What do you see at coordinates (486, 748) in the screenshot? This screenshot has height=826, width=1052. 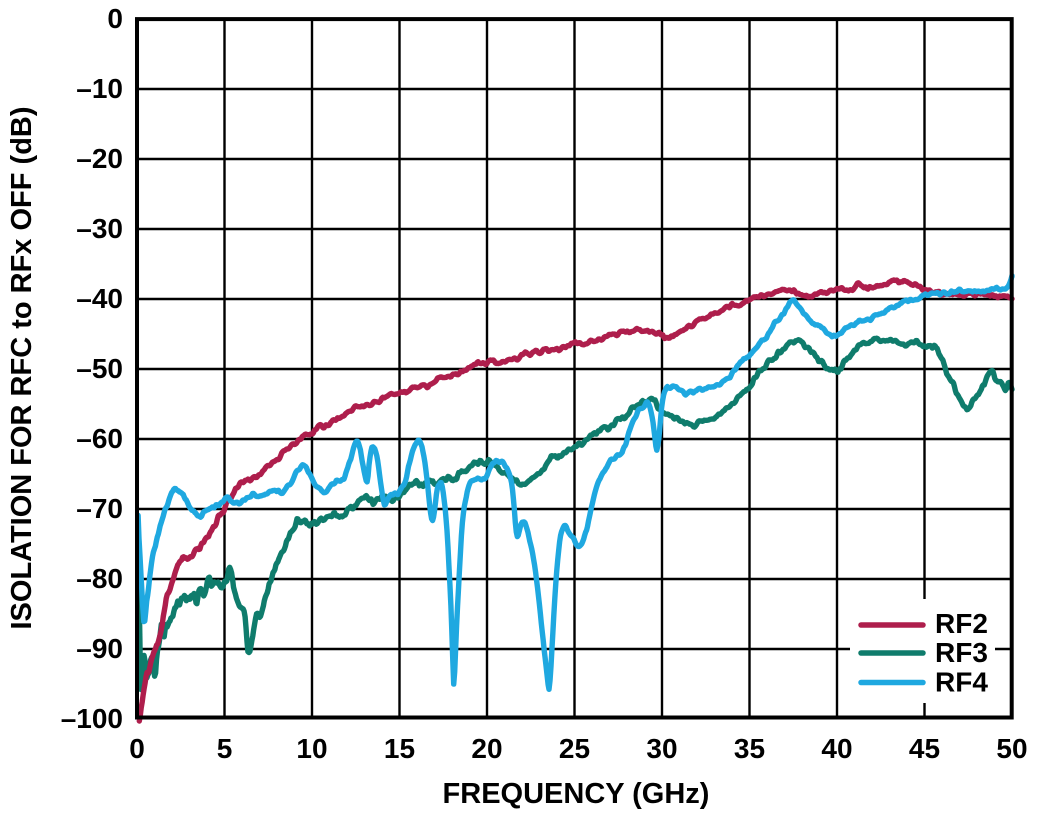 I see `svg-text: 20` at bounding box center [486, 748].